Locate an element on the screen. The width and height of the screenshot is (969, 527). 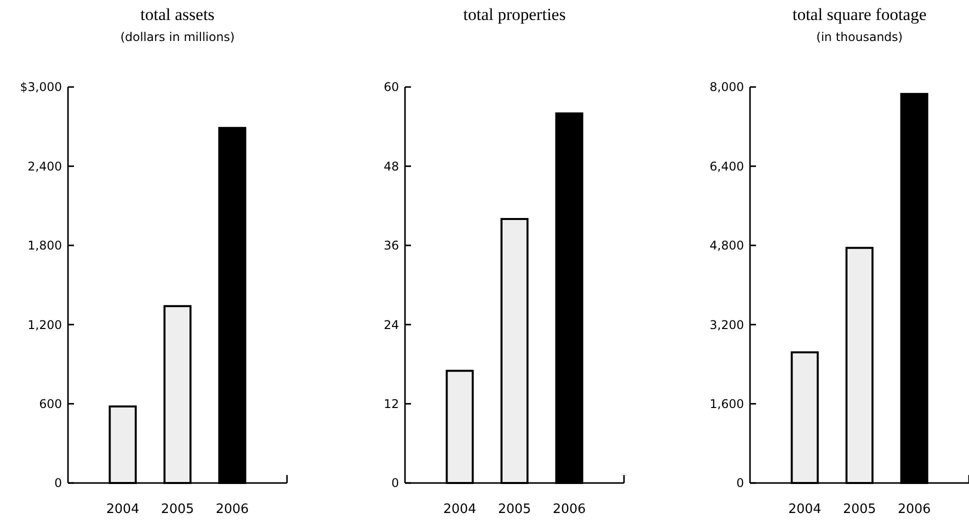
y-tick-label: 1,200 is located at coordinates (45, 325).